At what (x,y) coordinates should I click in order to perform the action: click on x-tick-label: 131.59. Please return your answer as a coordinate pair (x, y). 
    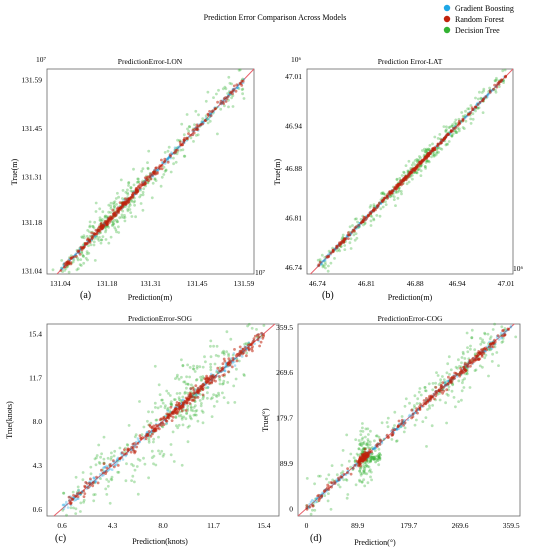
    Looking at the image, I should click on (244, 283).